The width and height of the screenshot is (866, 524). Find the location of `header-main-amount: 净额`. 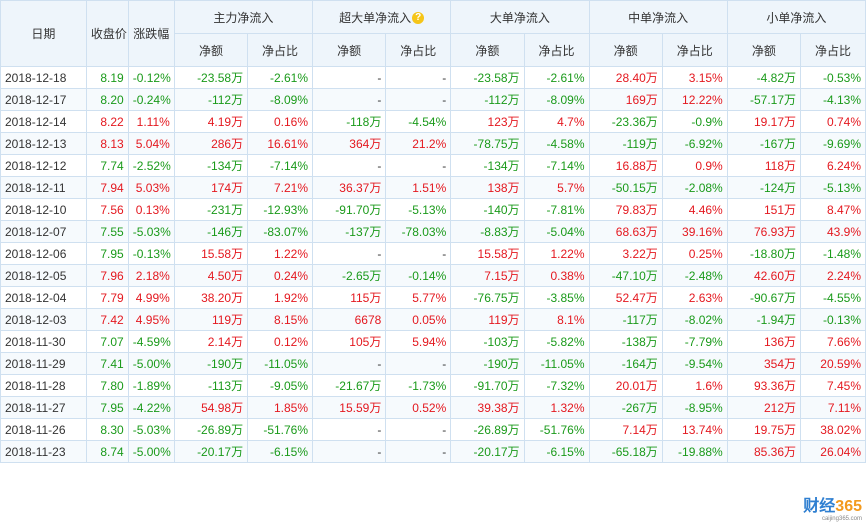

header-main-amount: 净额 is located at coordinates (211, 50).